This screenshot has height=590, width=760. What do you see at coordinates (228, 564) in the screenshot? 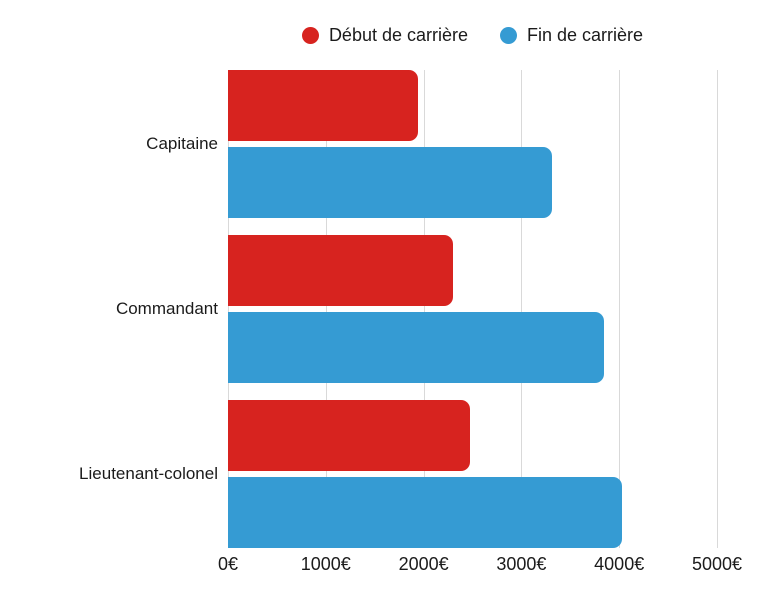
I see `x-axis-tick-label: 0€` at bounding box center [228, 564].